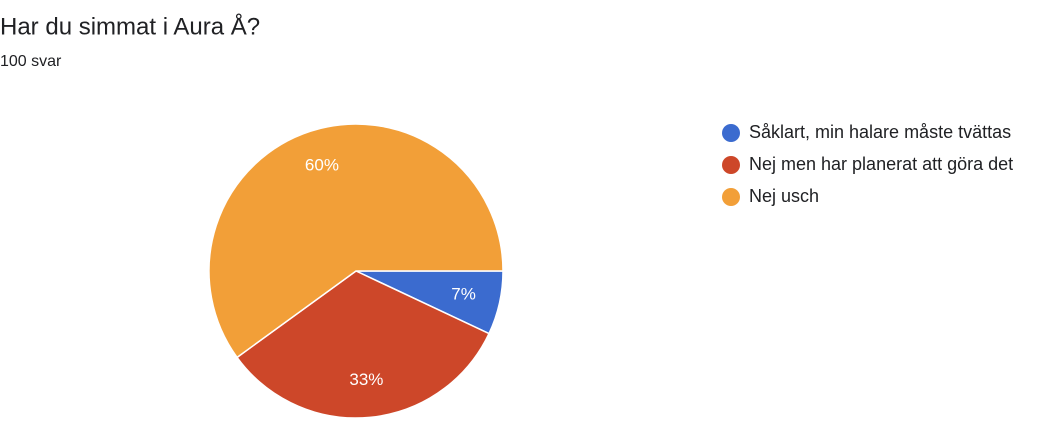 The image size is (1061, 432). I want to click on legend-label: Såklart, min halare måste tvättas, so click(880, 132).